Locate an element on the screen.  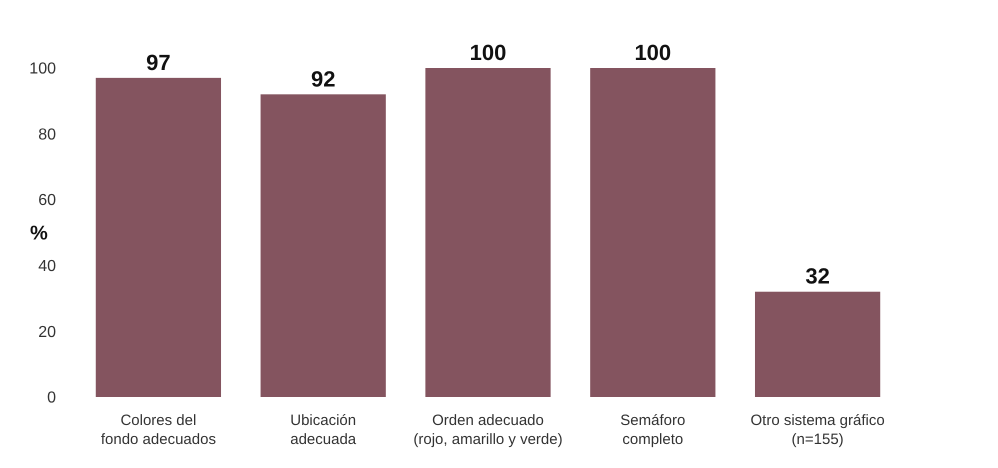
x-tick-label: Ubicación adecuada is located at coordinates (323, 430).